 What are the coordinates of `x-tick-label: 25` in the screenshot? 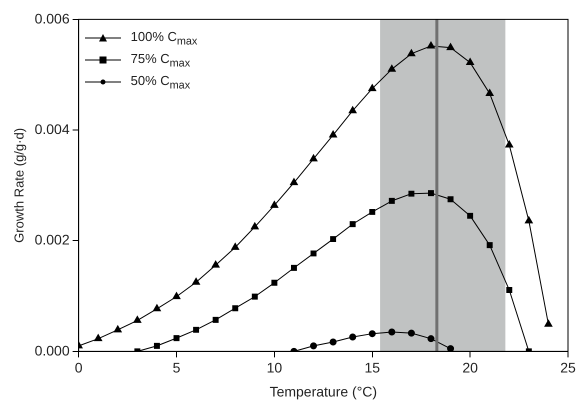 It's located at (568, 368).